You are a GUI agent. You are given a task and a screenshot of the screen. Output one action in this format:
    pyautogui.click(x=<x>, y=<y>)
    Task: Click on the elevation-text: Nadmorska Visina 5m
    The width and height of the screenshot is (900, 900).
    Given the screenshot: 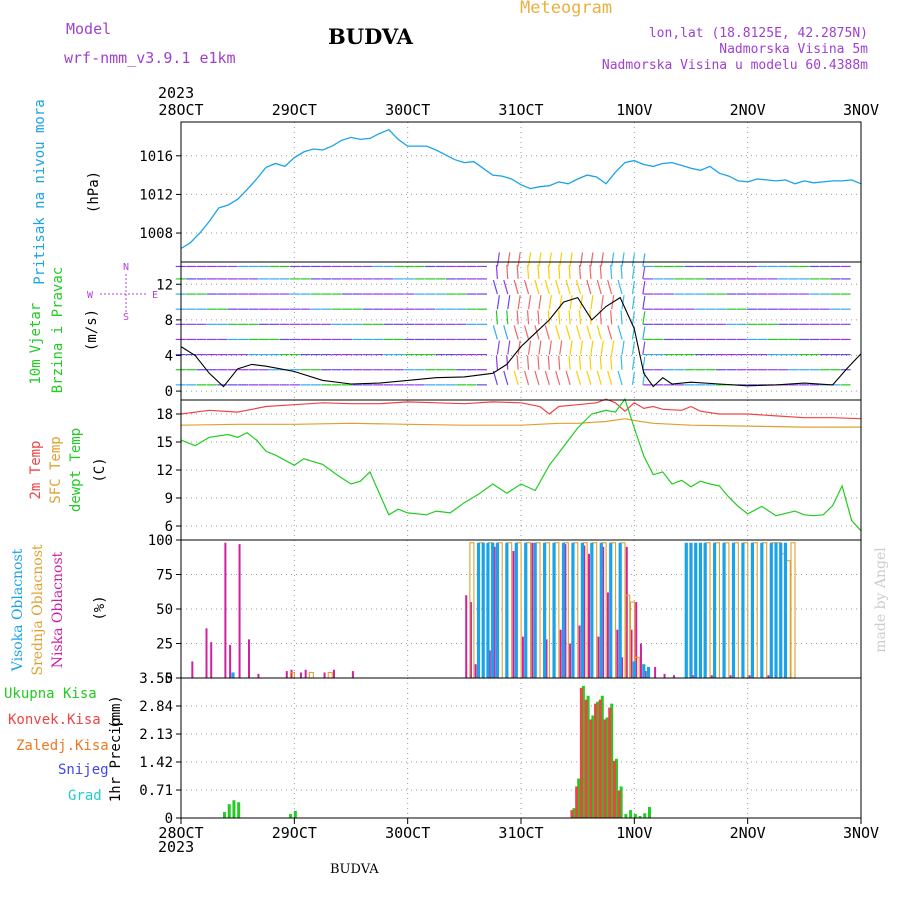 What is the action you would take?
    pyautogui.click(x=793, y=49)
    